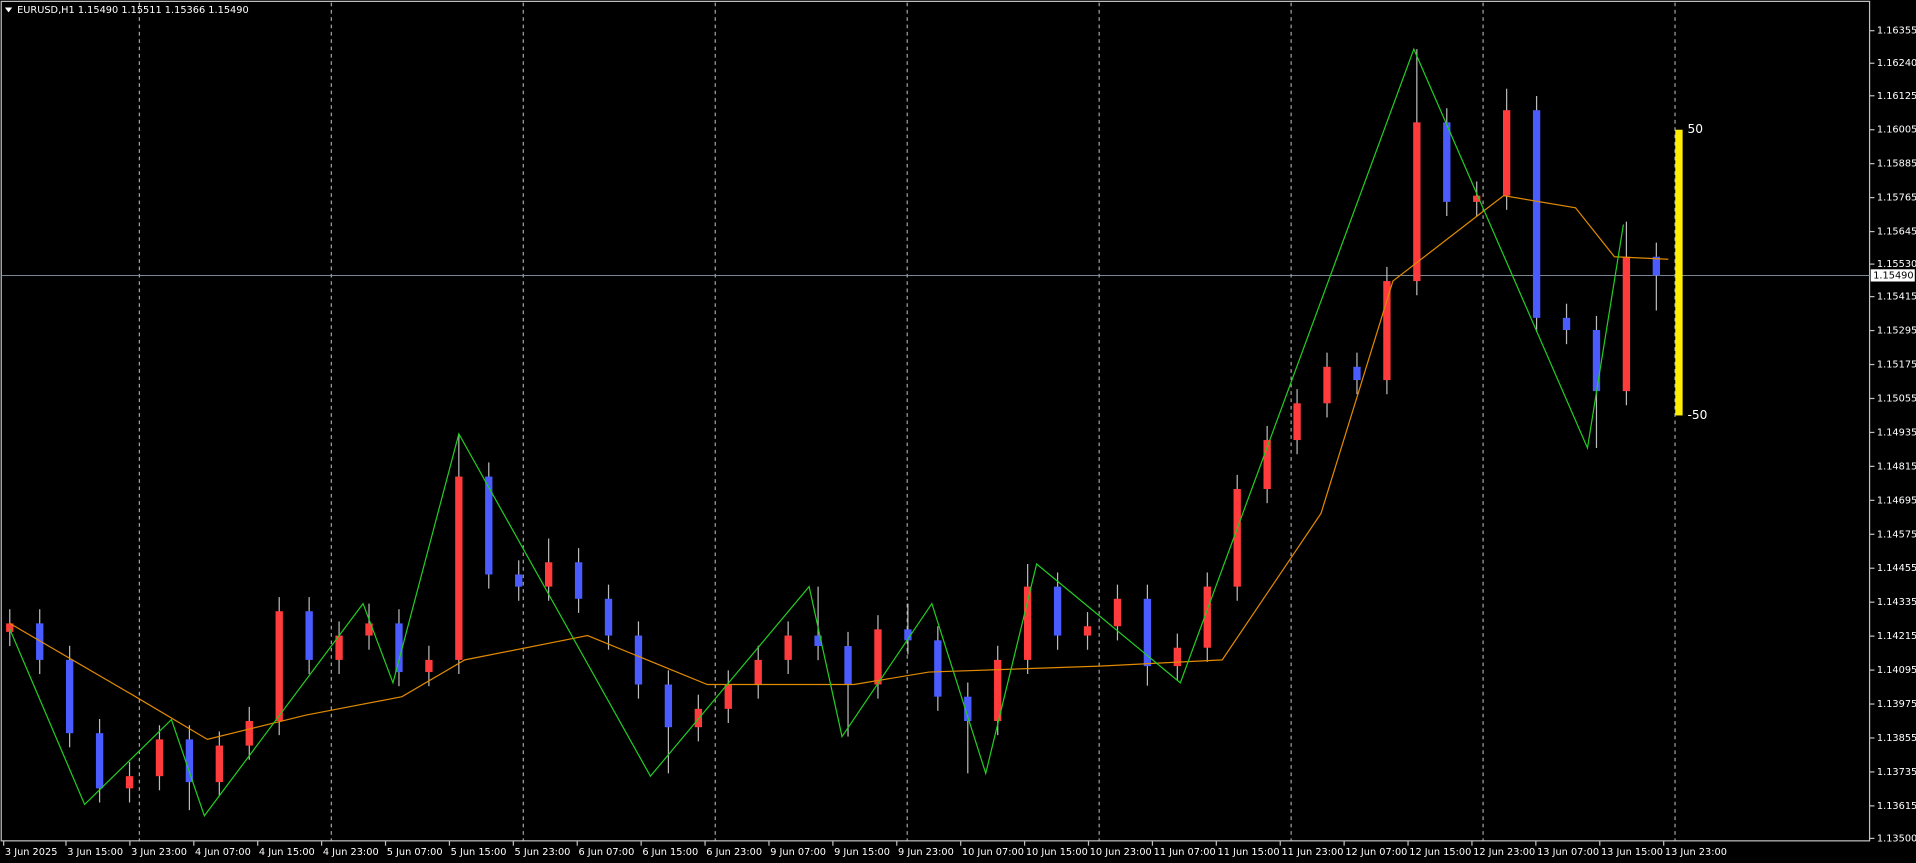  What do you see at coordinates (1896, 534) in the screenshot?
I see `y-tick-label: 1.14575` at bounding box center [1896, 534].